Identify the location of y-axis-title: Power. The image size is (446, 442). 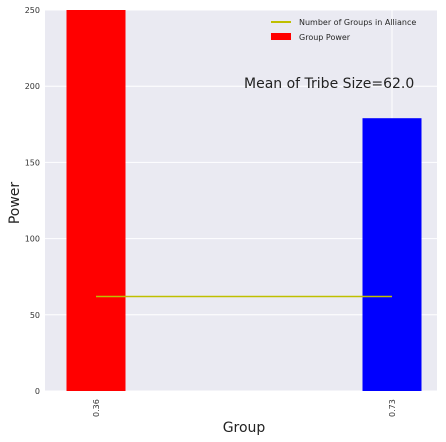
(15, 203).